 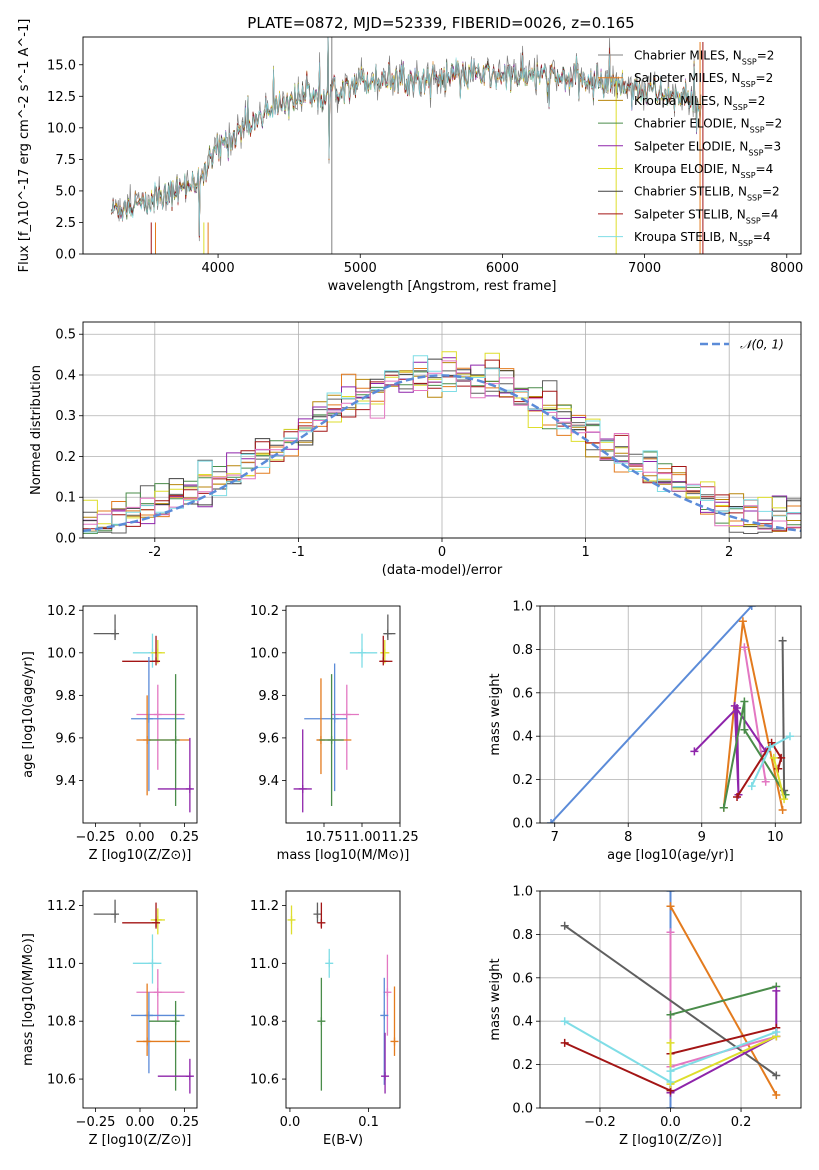 I want to click on x-tick-label: 6000, so click(x=502, y=268).